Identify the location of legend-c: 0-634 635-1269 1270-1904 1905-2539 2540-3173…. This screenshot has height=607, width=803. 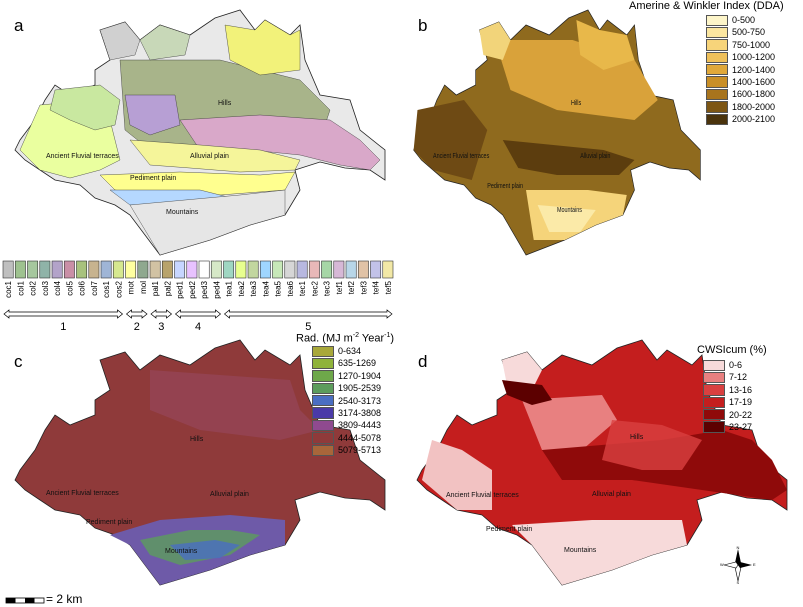
(346, 401).